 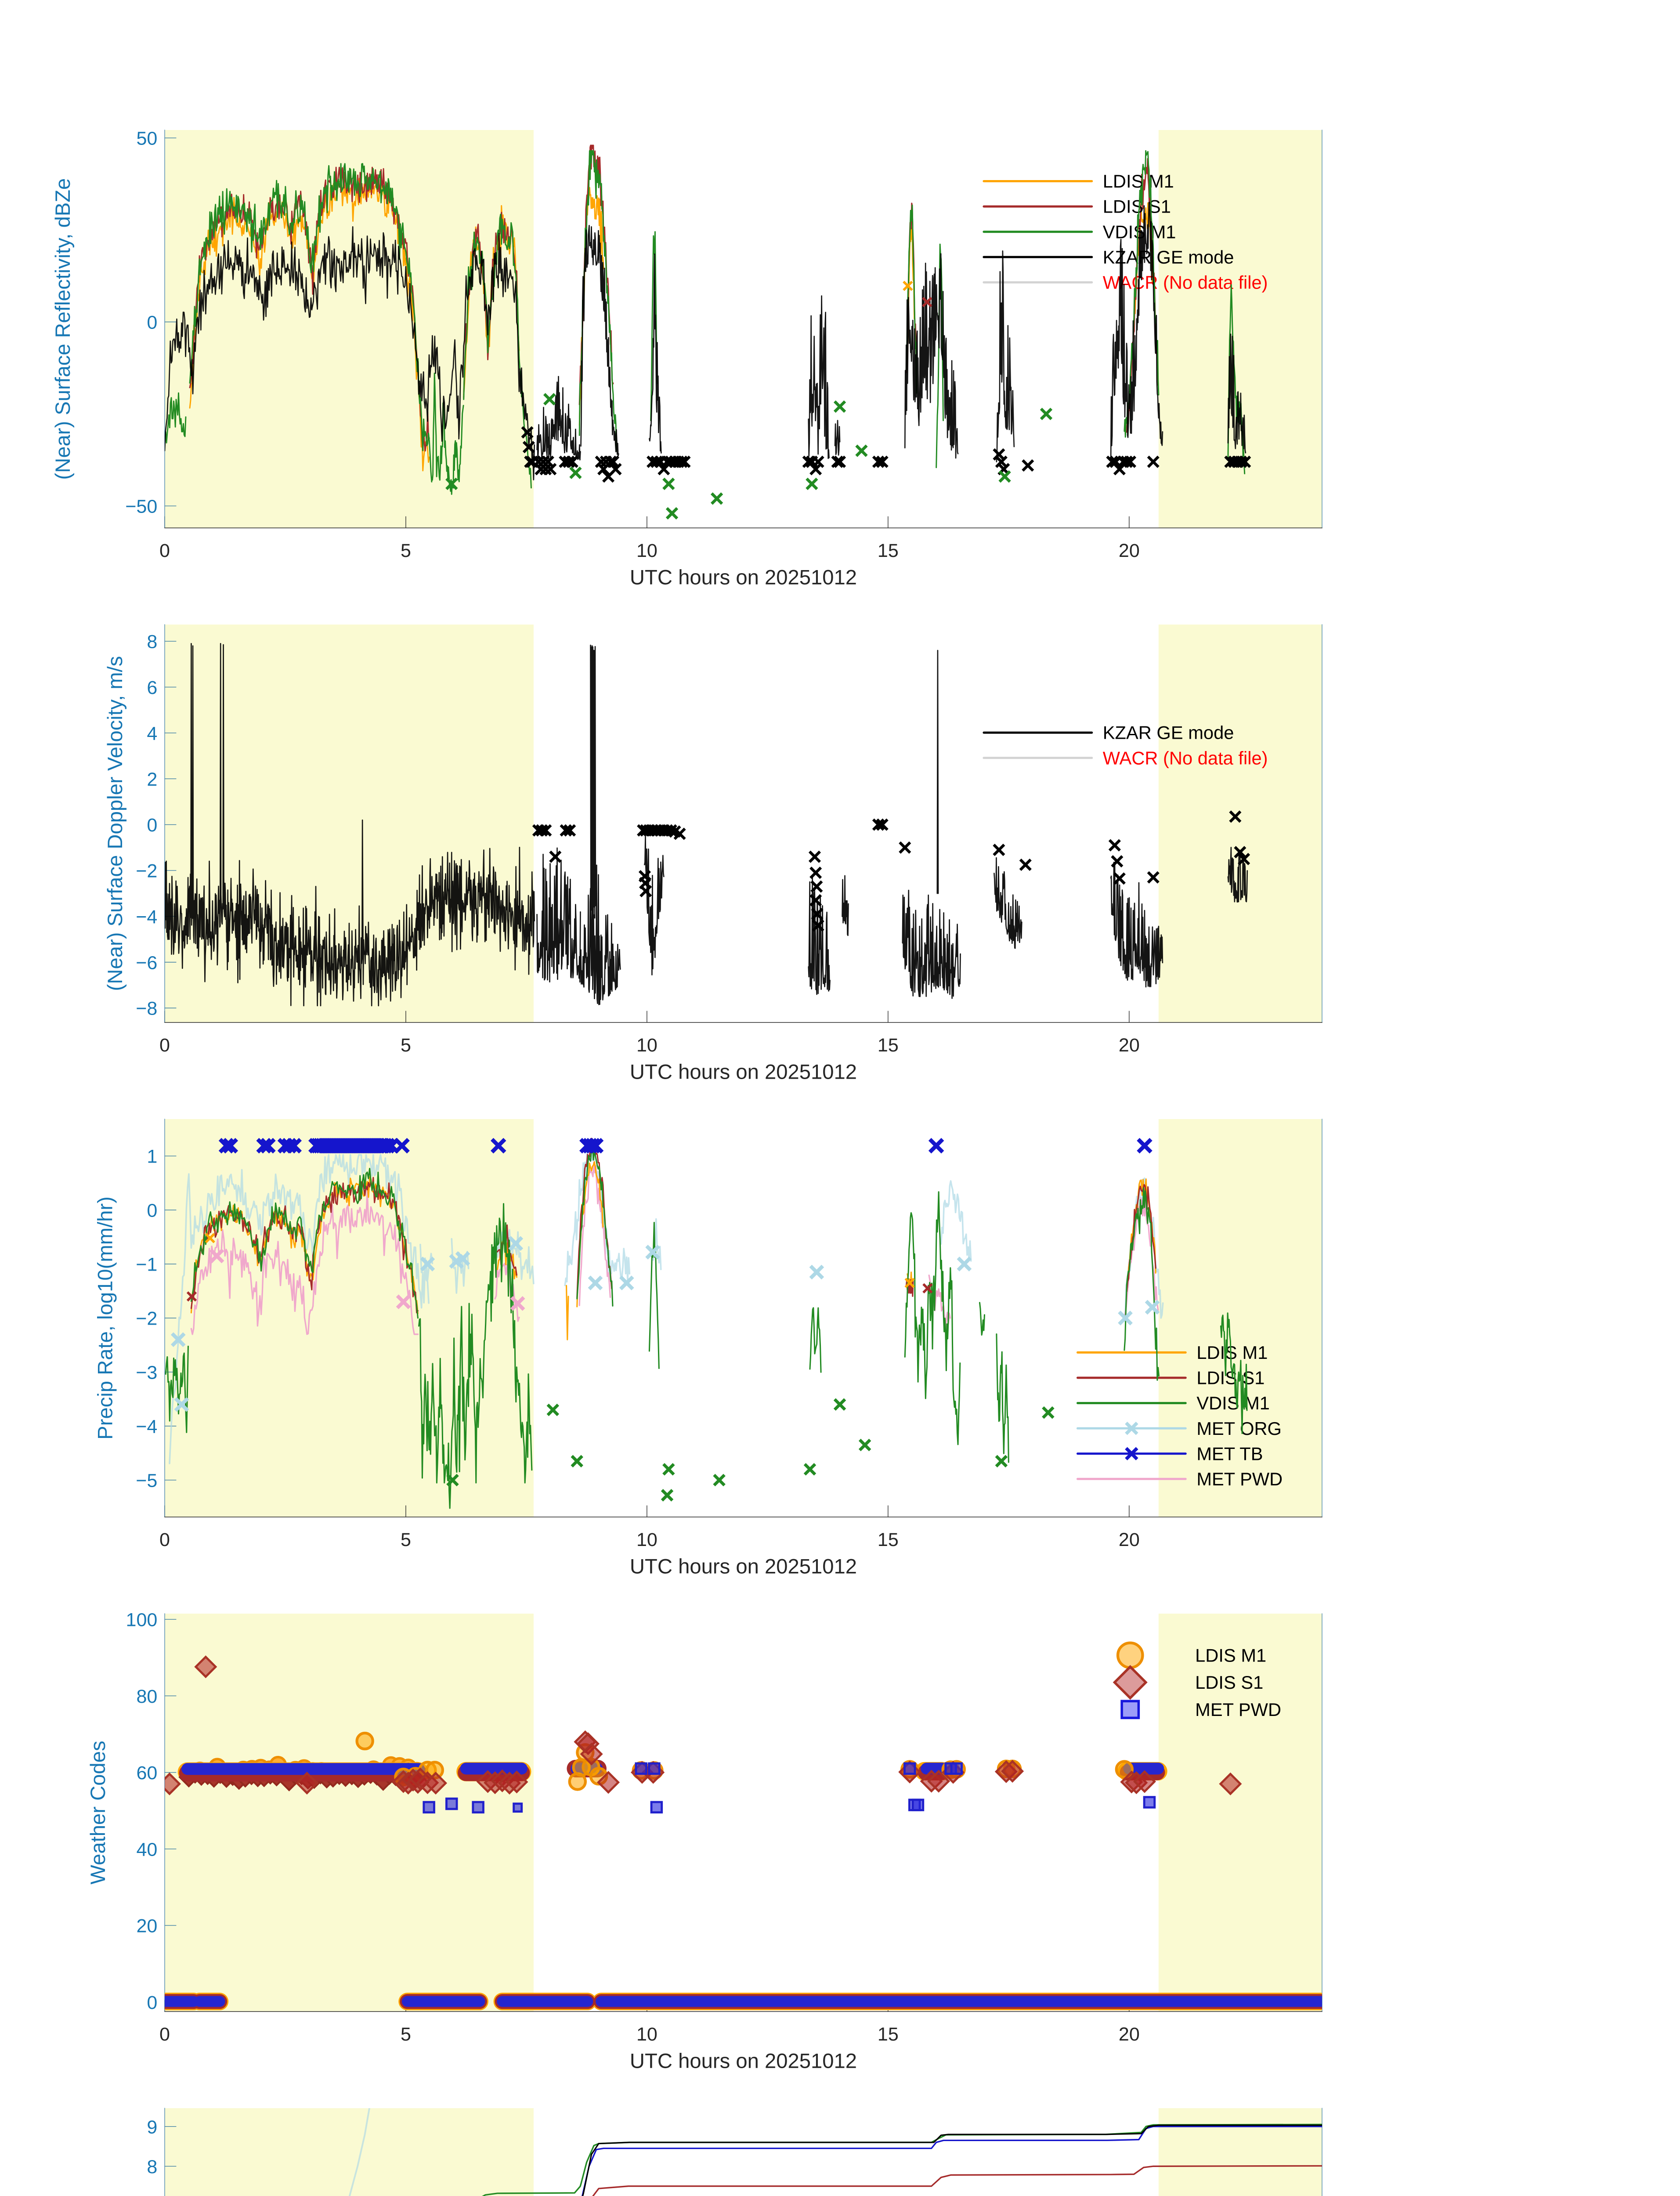 I want to click on svg-text: 4, so click(x=152, y=733).